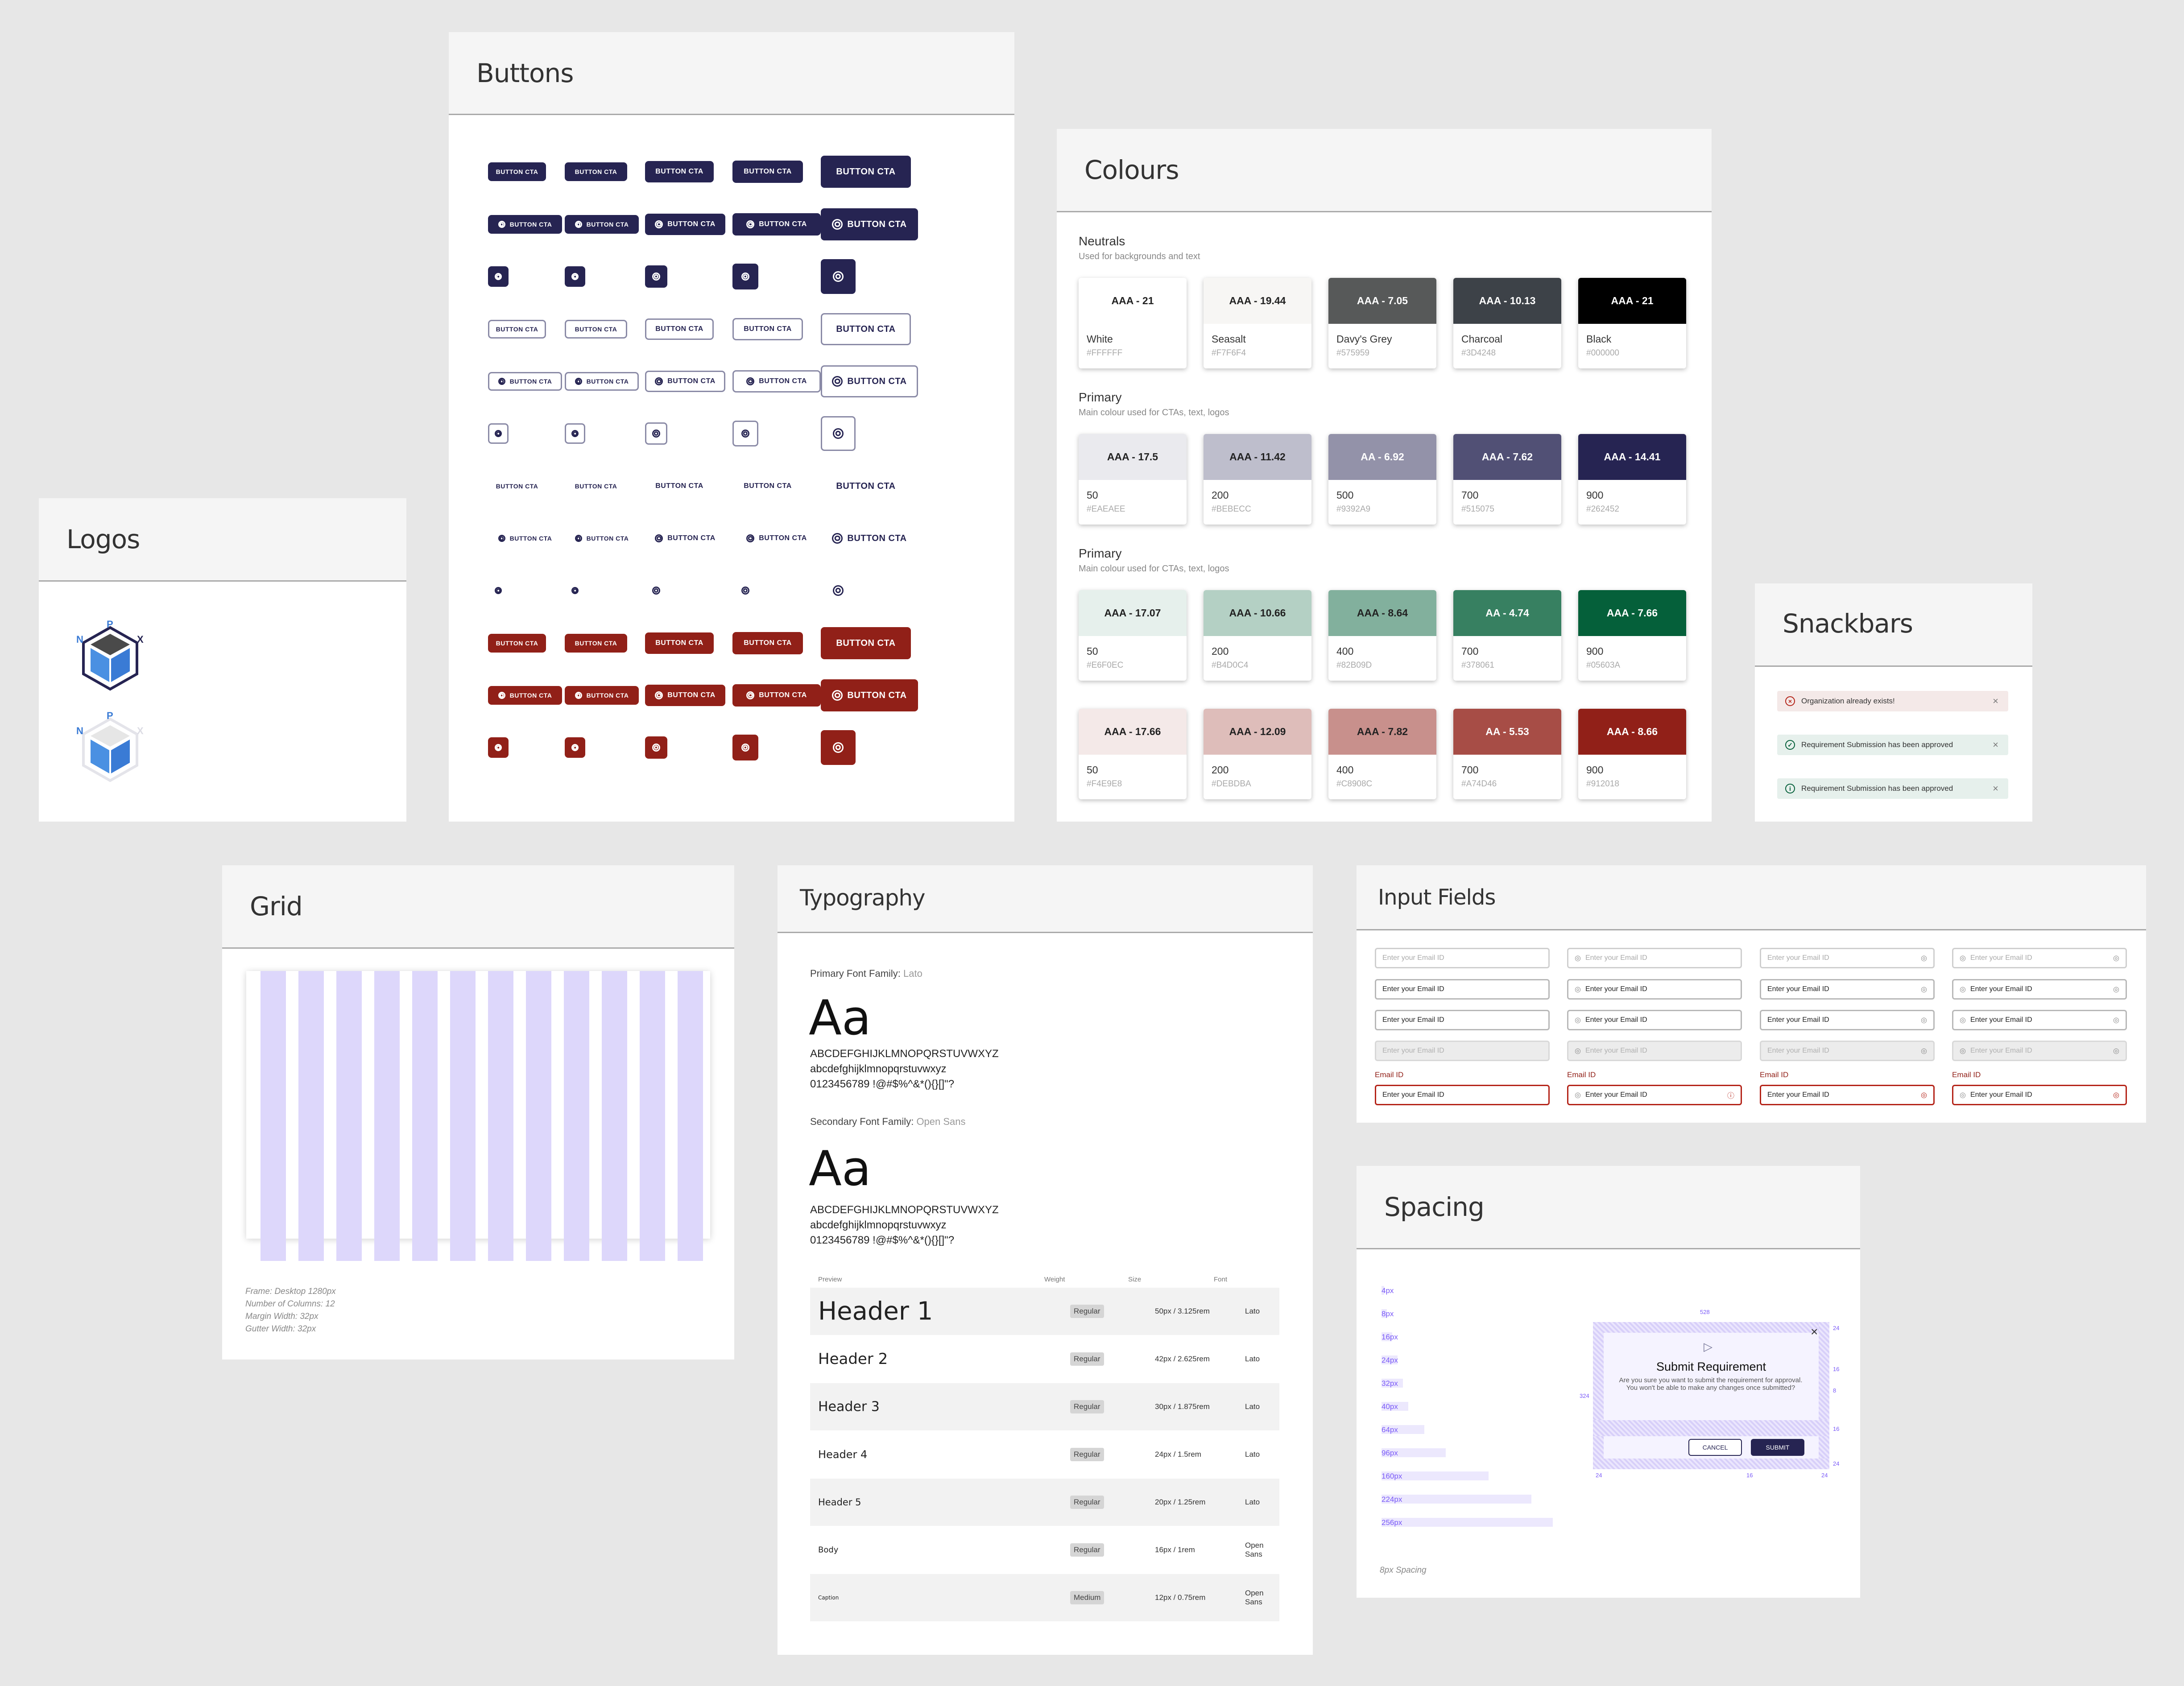  Describe the element at coordinates (1715, 1448) in the screenshot. I see `cancel-button: CANCEL` at that location.